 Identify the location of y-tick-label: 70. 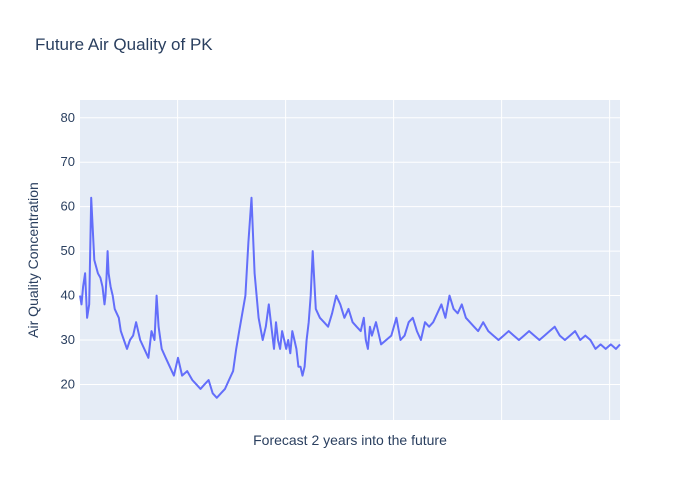
(68, 161).